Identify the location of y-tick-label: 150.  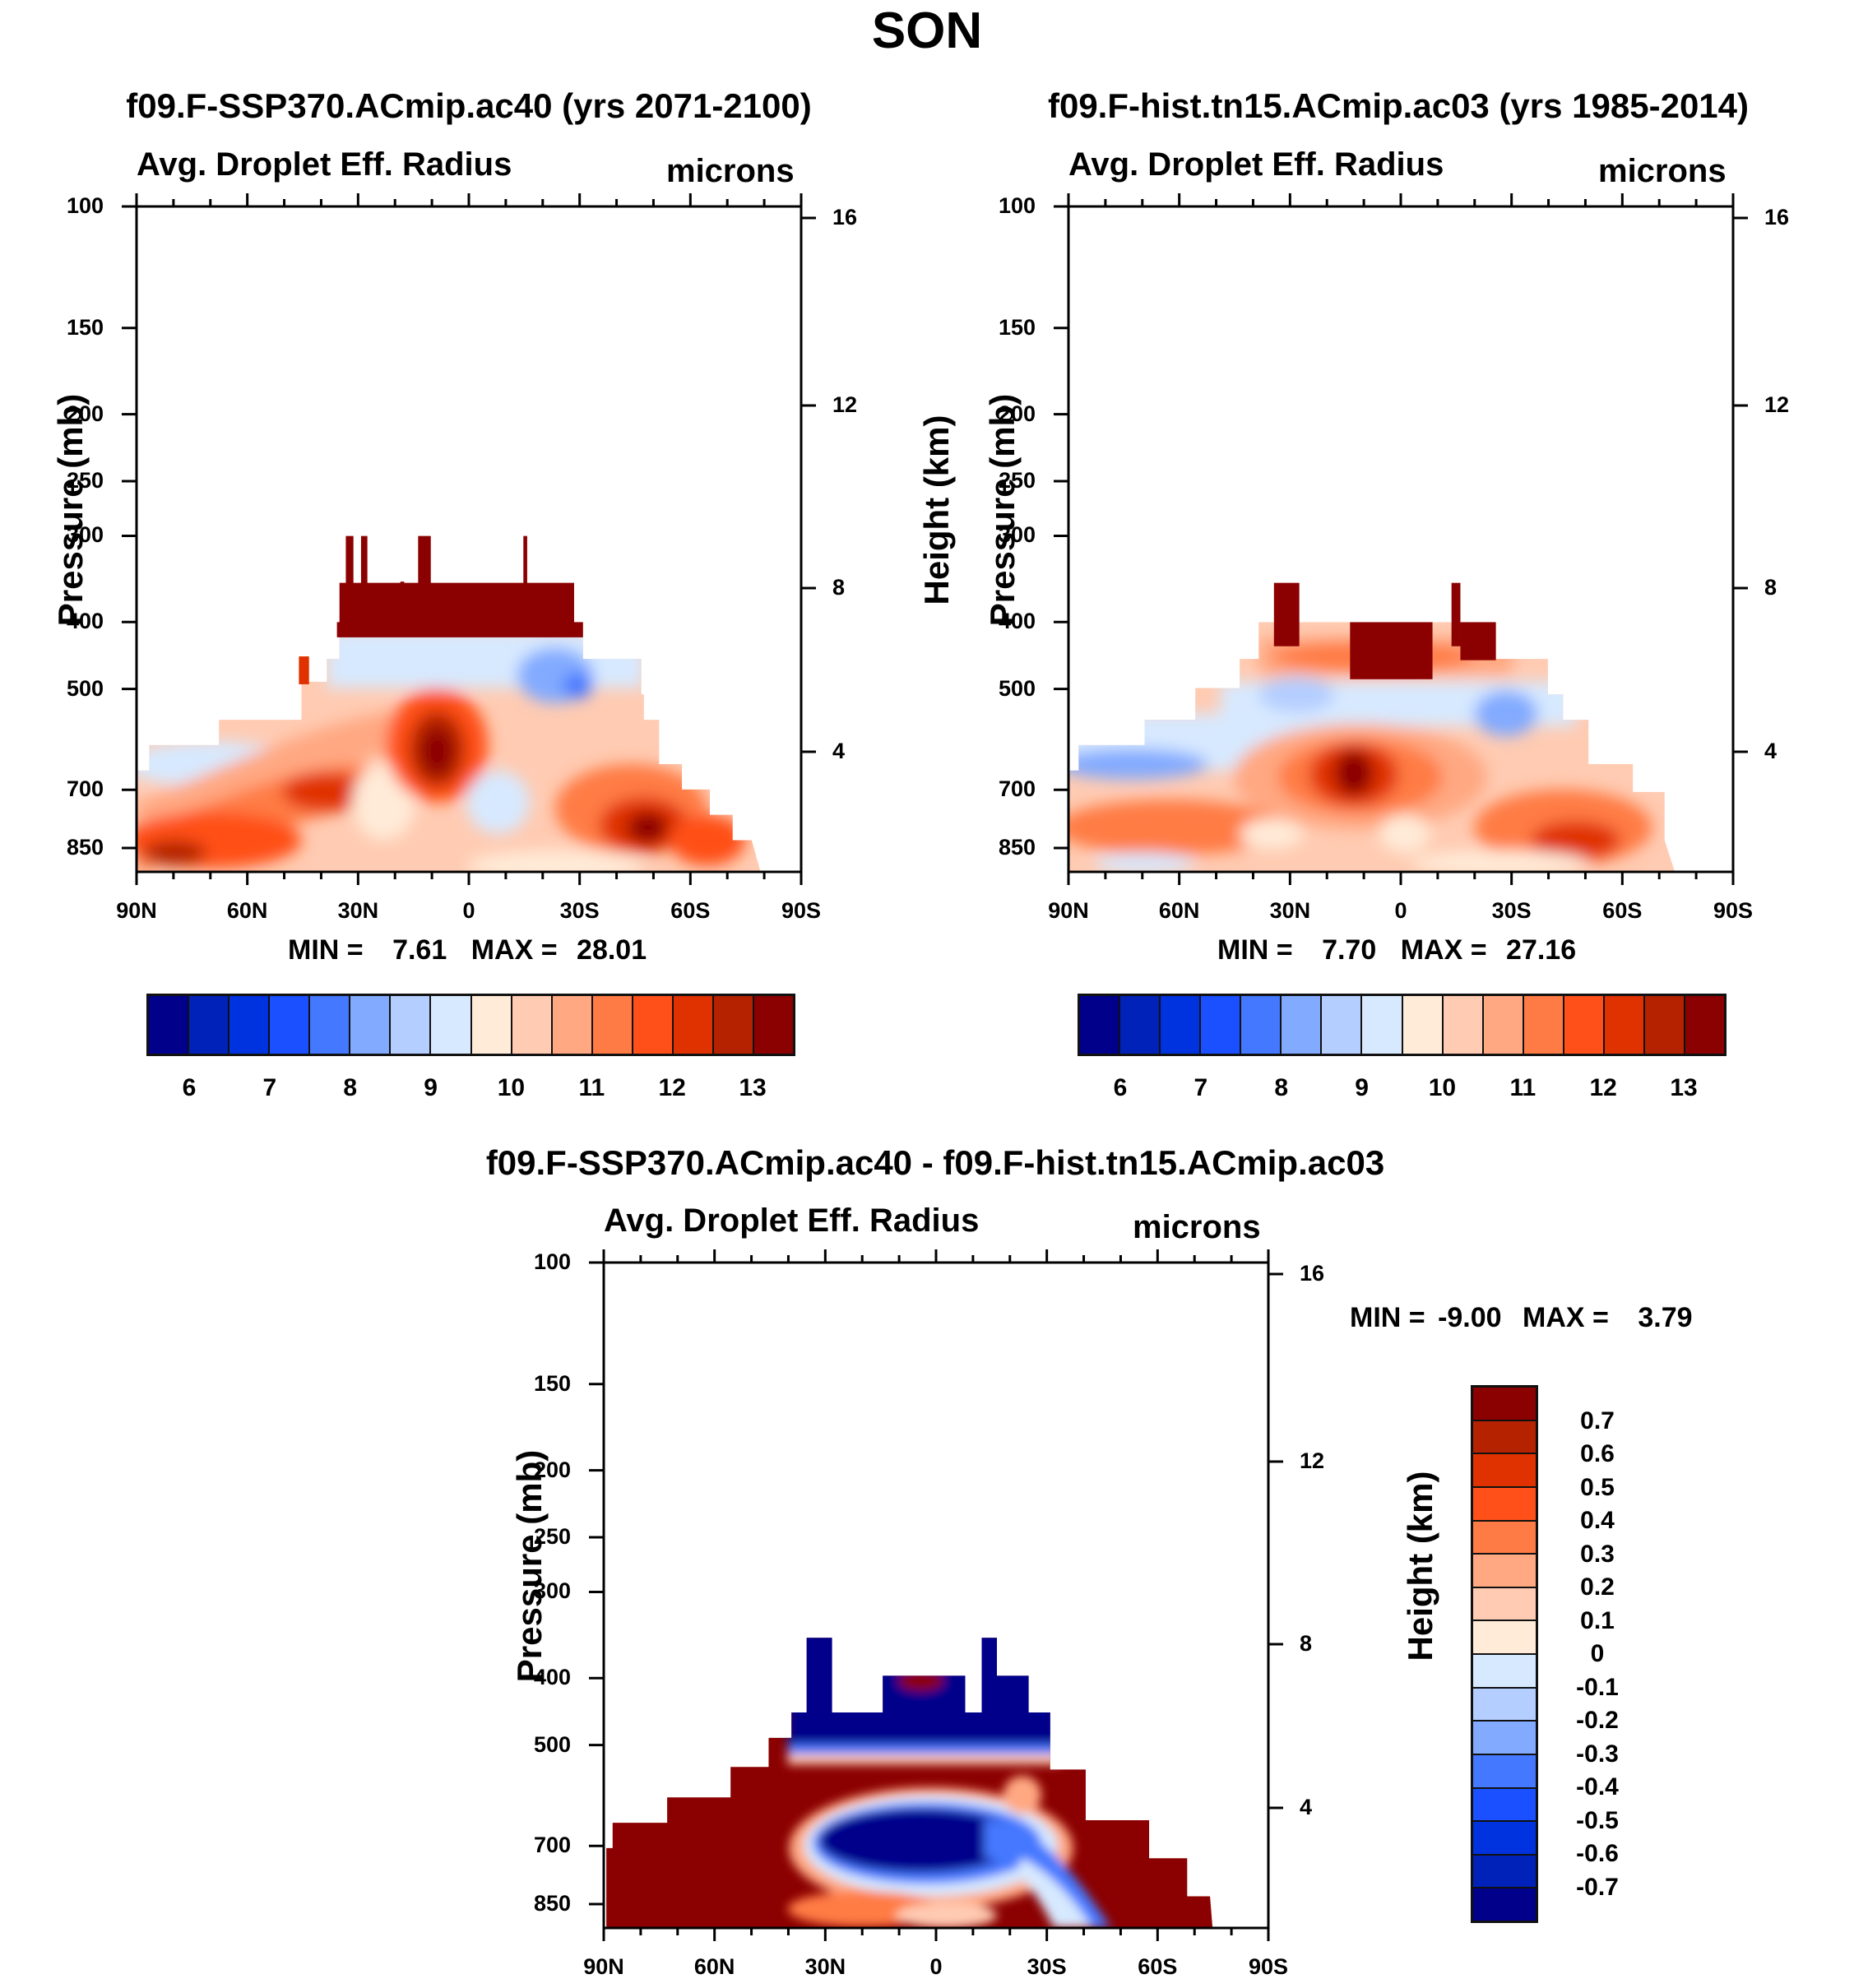
(1017, 327).